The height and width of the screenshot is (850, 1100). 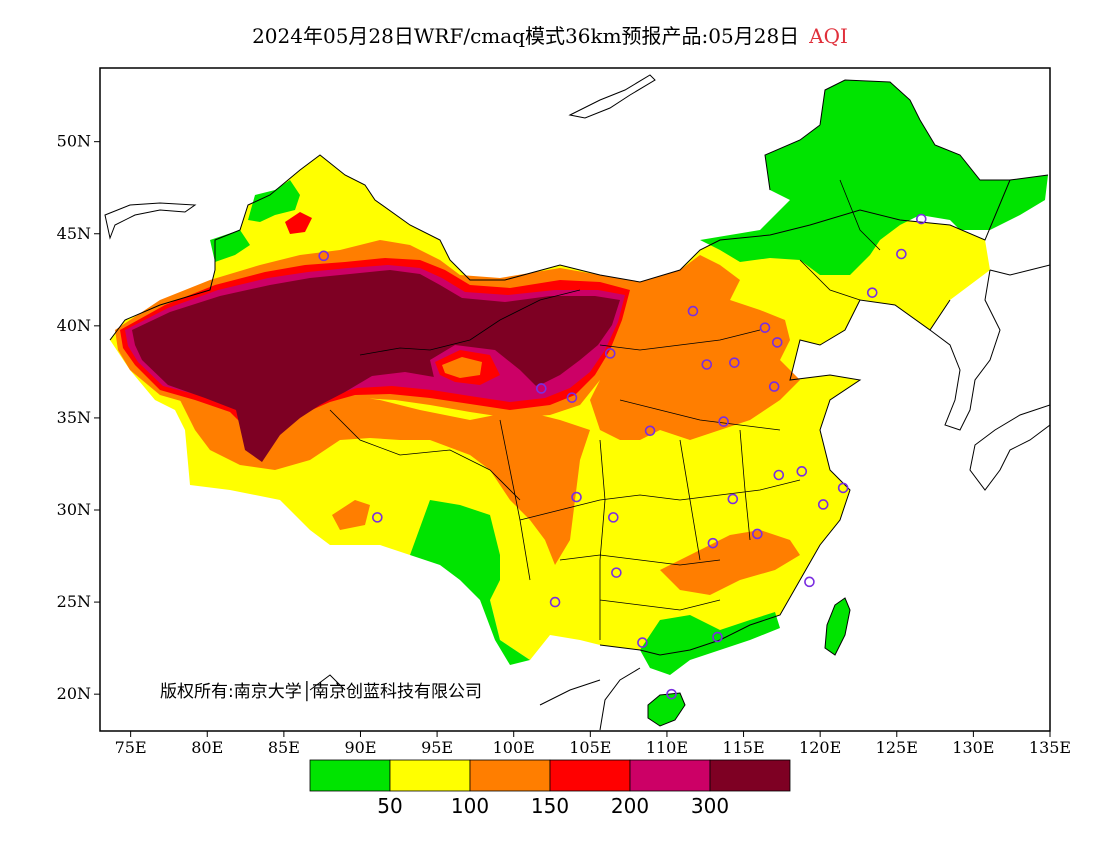 What do you see at coordinates (1050, 747) in the screenshot?
I see `x-tick-label: 135E` at bounding box center [1050, 747].